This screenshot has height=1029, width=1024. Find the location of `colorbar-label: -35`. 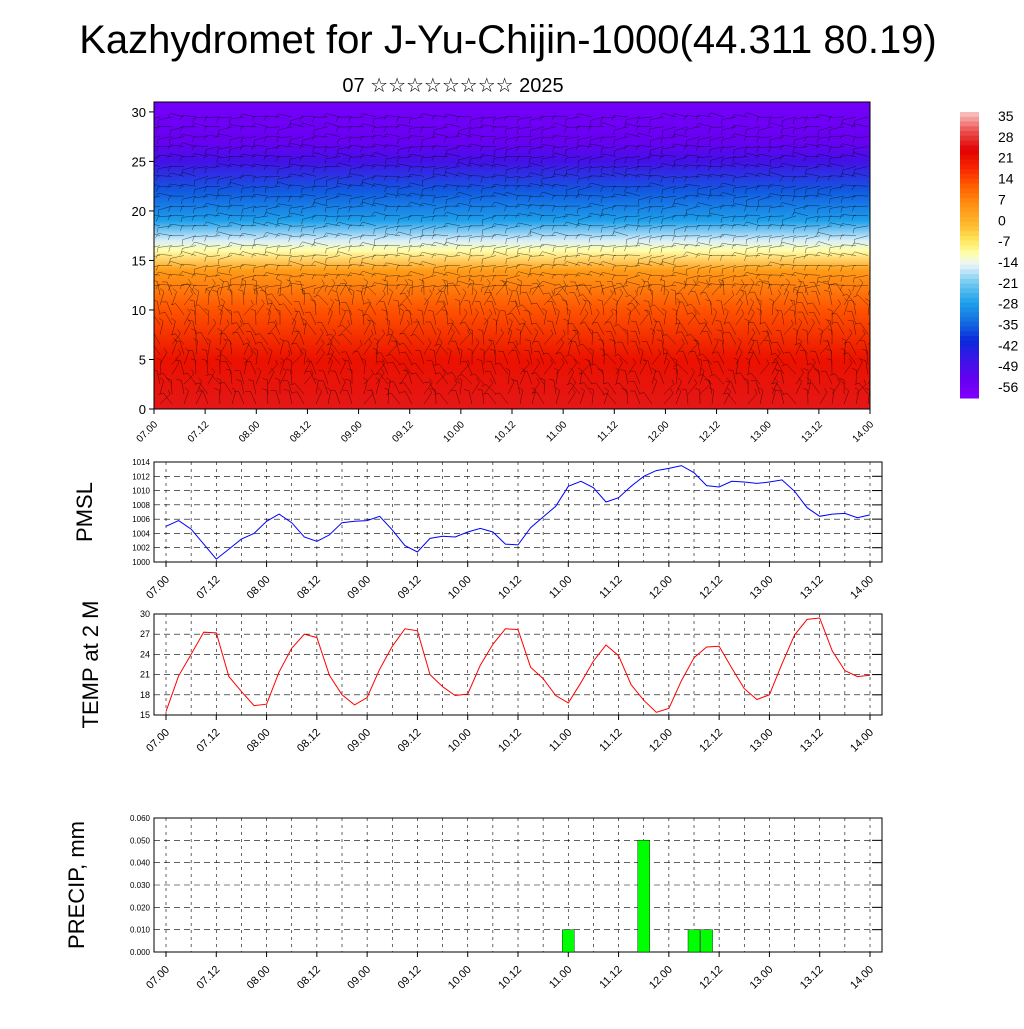

colorbar-label: -35 is located at coordinates (1008, 325).